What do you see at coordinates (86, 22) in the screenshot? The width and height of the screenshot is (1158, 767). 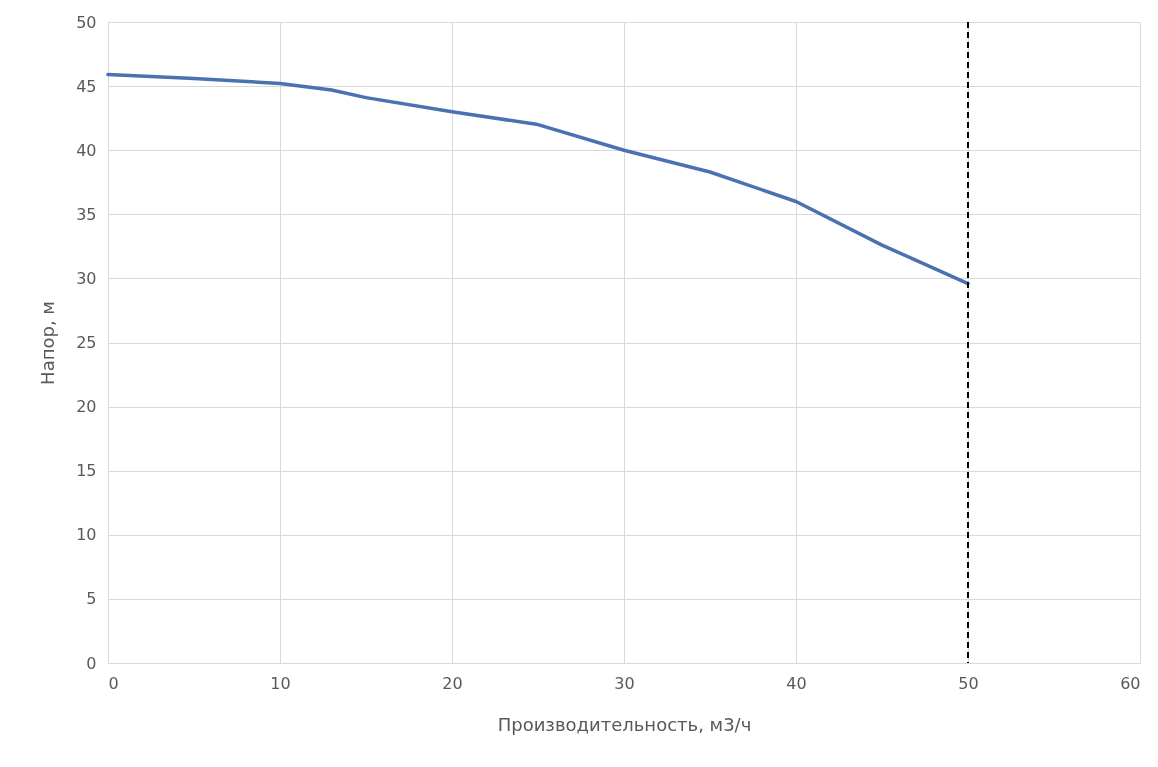 I see `y-tick-label: 50` at bounding box center [86, 22].